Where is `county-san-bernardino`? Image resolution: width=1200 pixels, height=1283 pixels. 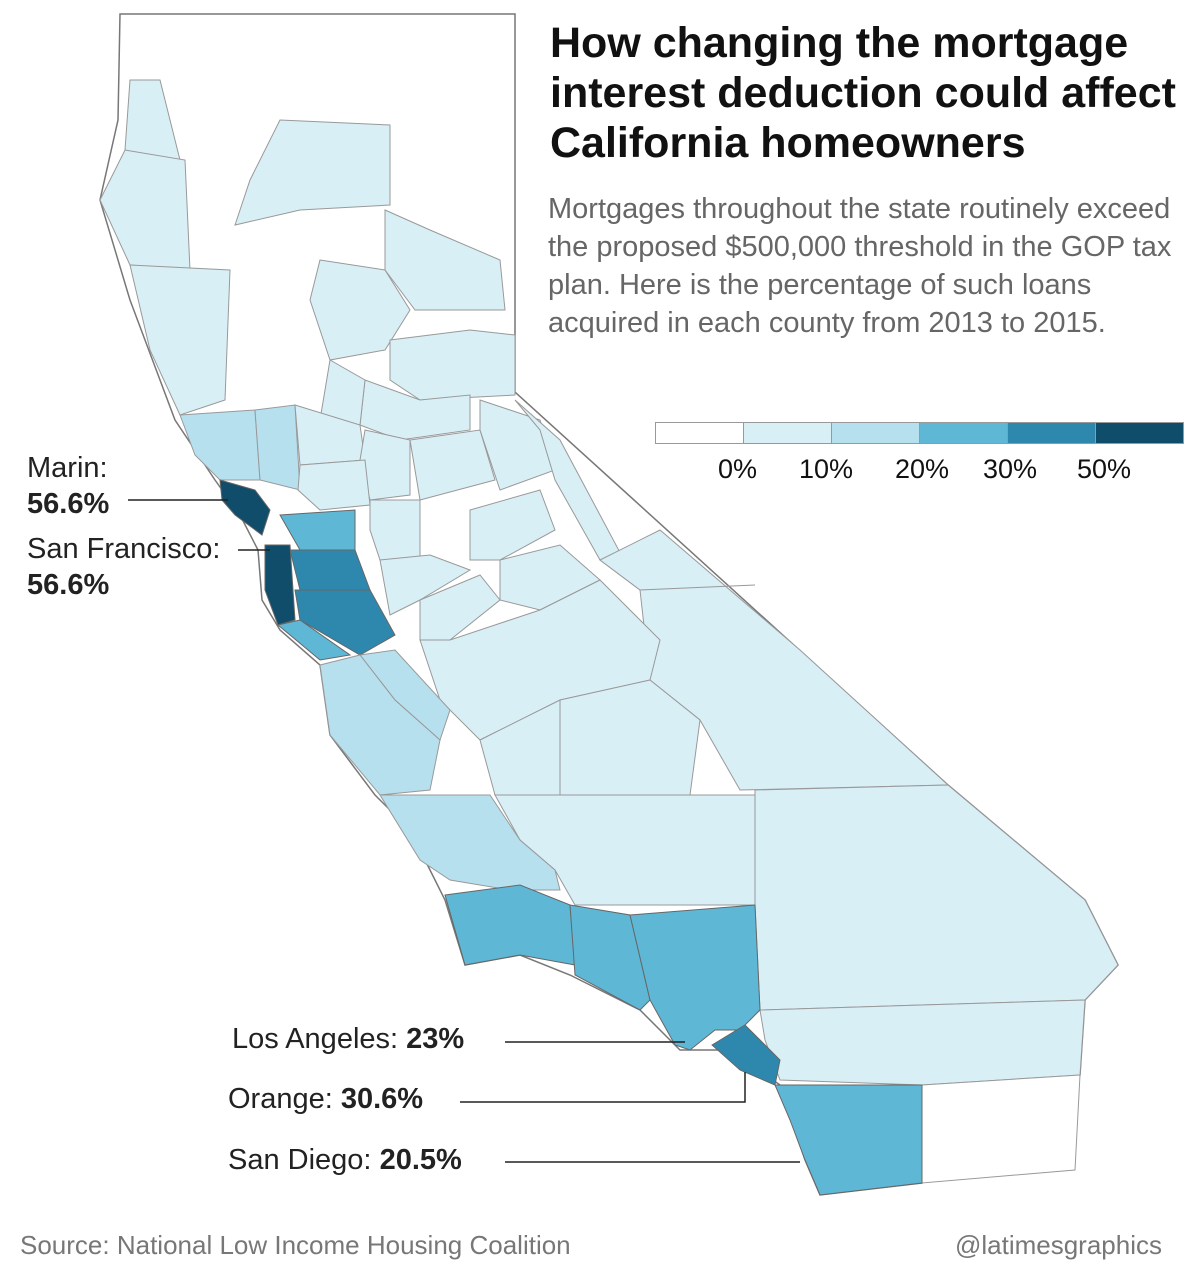 county-san-bernardino is located at coordinates (936, 897).